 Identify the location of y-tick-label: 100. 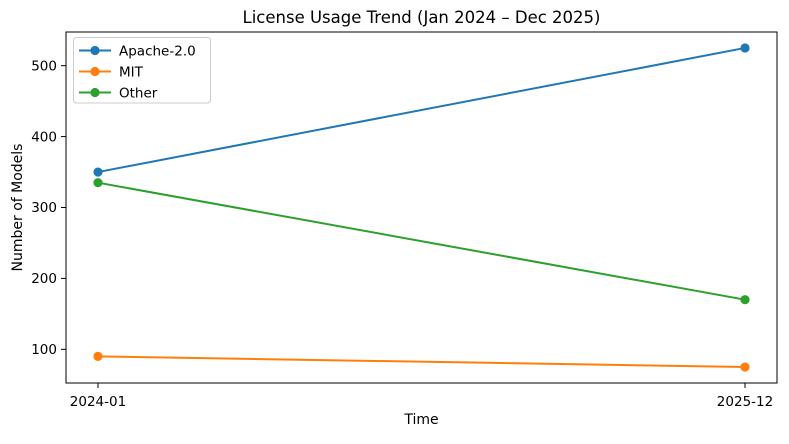
(44, 350).